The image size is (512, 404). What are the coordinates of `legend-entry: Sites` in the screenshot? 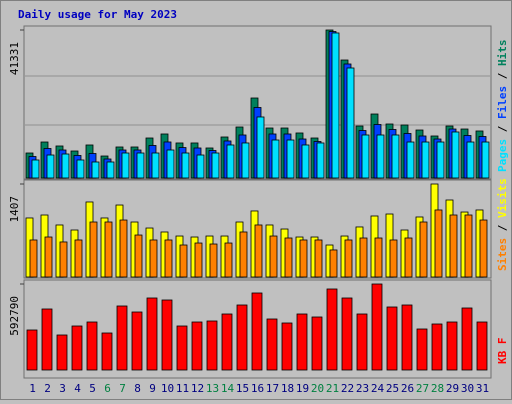 It's located at (502, 254).